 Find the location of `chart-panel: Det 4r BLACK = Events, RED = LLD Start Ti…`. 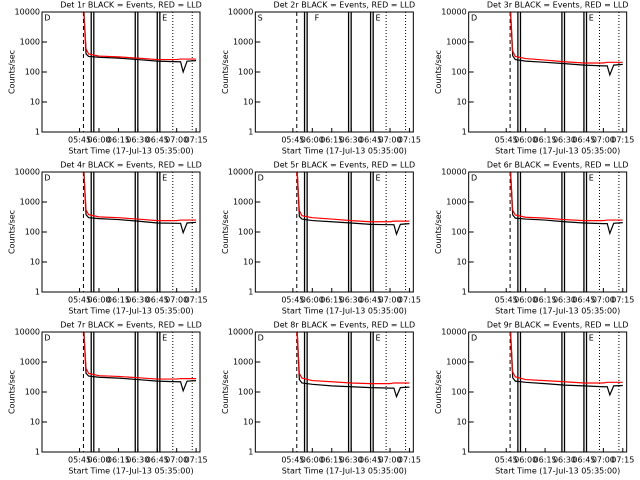

chart-panel: Det 4r BLACK = Events, RED = LLD Start Ti… is located at coordinates (108, 238).